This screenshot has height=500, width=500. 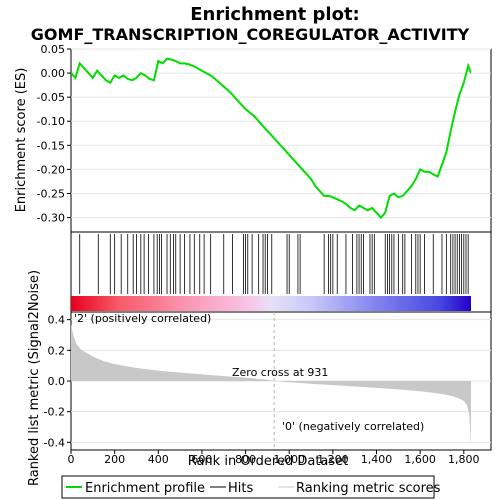 I want to click on legend-label-ranking-metric: Ranking metric scores, so click(x=368, y=488).